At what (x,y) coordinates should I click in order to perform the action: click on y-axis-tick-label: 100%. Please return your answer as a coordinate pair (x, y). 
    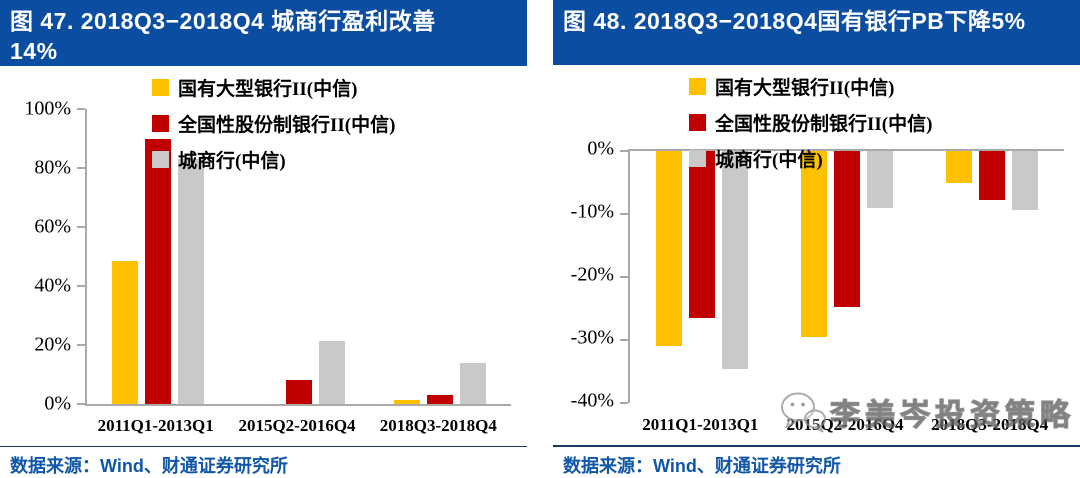
    Looking at the image, I should click on (47, 108).